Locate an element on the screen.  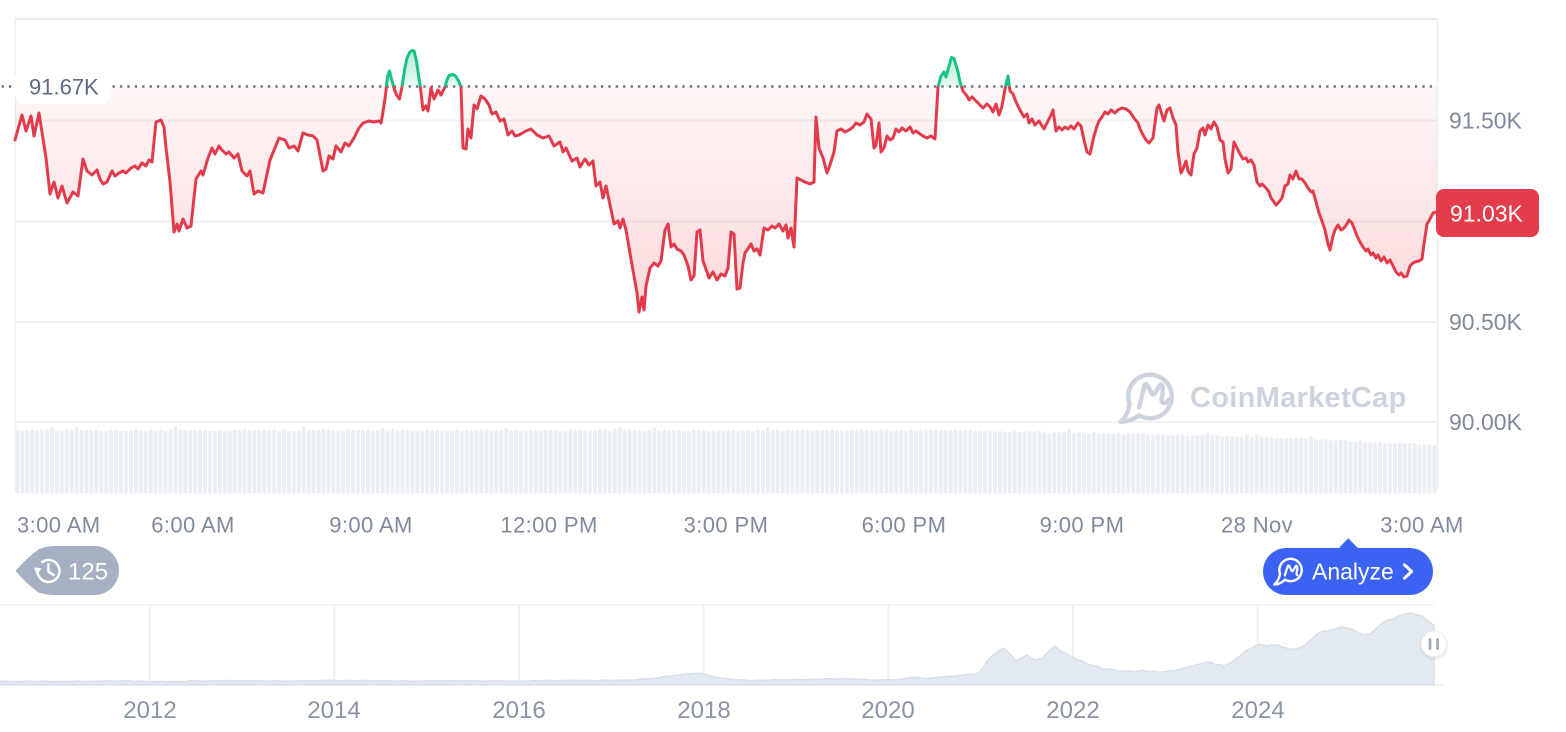
svg-text: 2024 is located at coordinates (1257, 710).